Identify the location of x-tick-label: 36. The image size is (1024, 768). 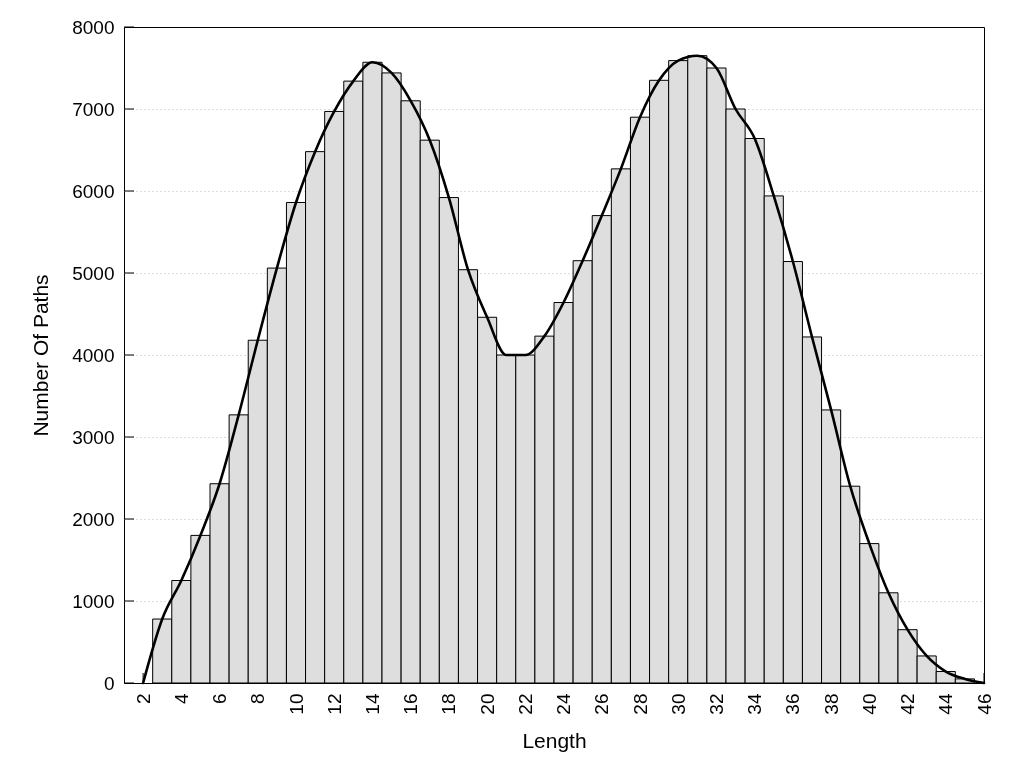
(793, 704).